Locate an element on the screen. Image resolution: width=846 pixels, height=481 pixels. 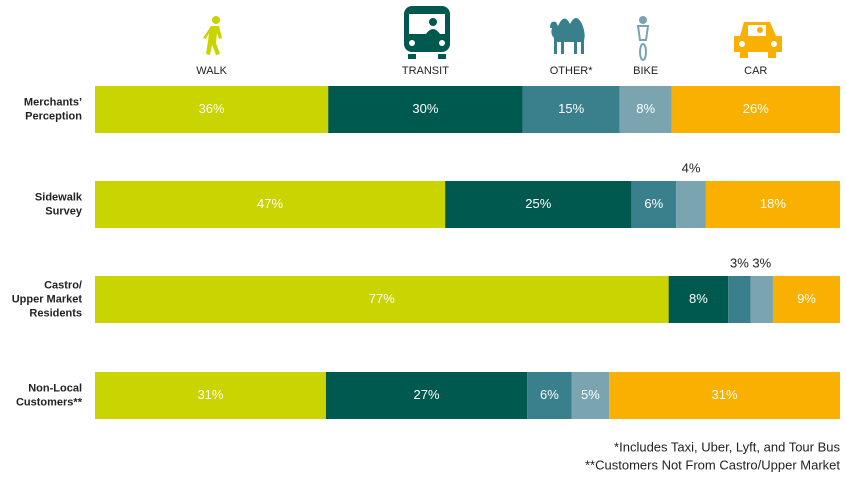
legend-label: CAR is located at coordinates (755, 71).